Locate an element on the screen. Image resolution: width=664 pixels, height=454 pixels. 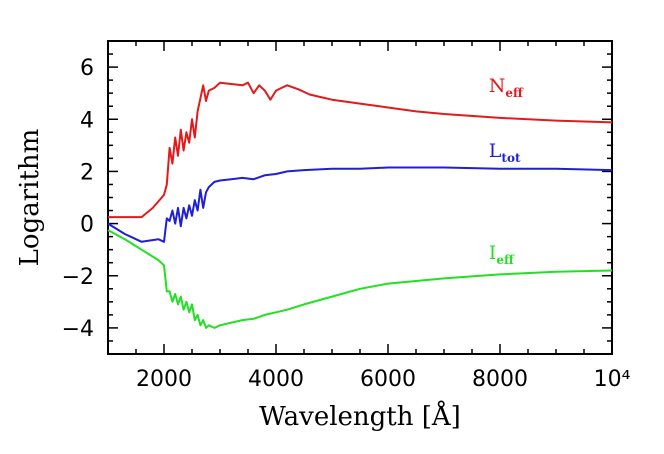
y-axis-label: Logarithm is located at coordinates (30, 198).